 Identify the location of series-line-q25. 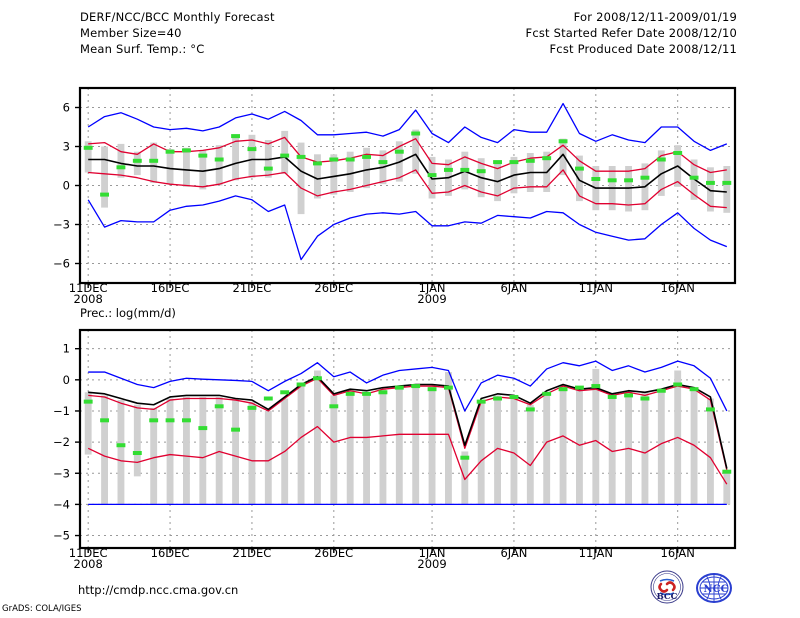
(407, 189).